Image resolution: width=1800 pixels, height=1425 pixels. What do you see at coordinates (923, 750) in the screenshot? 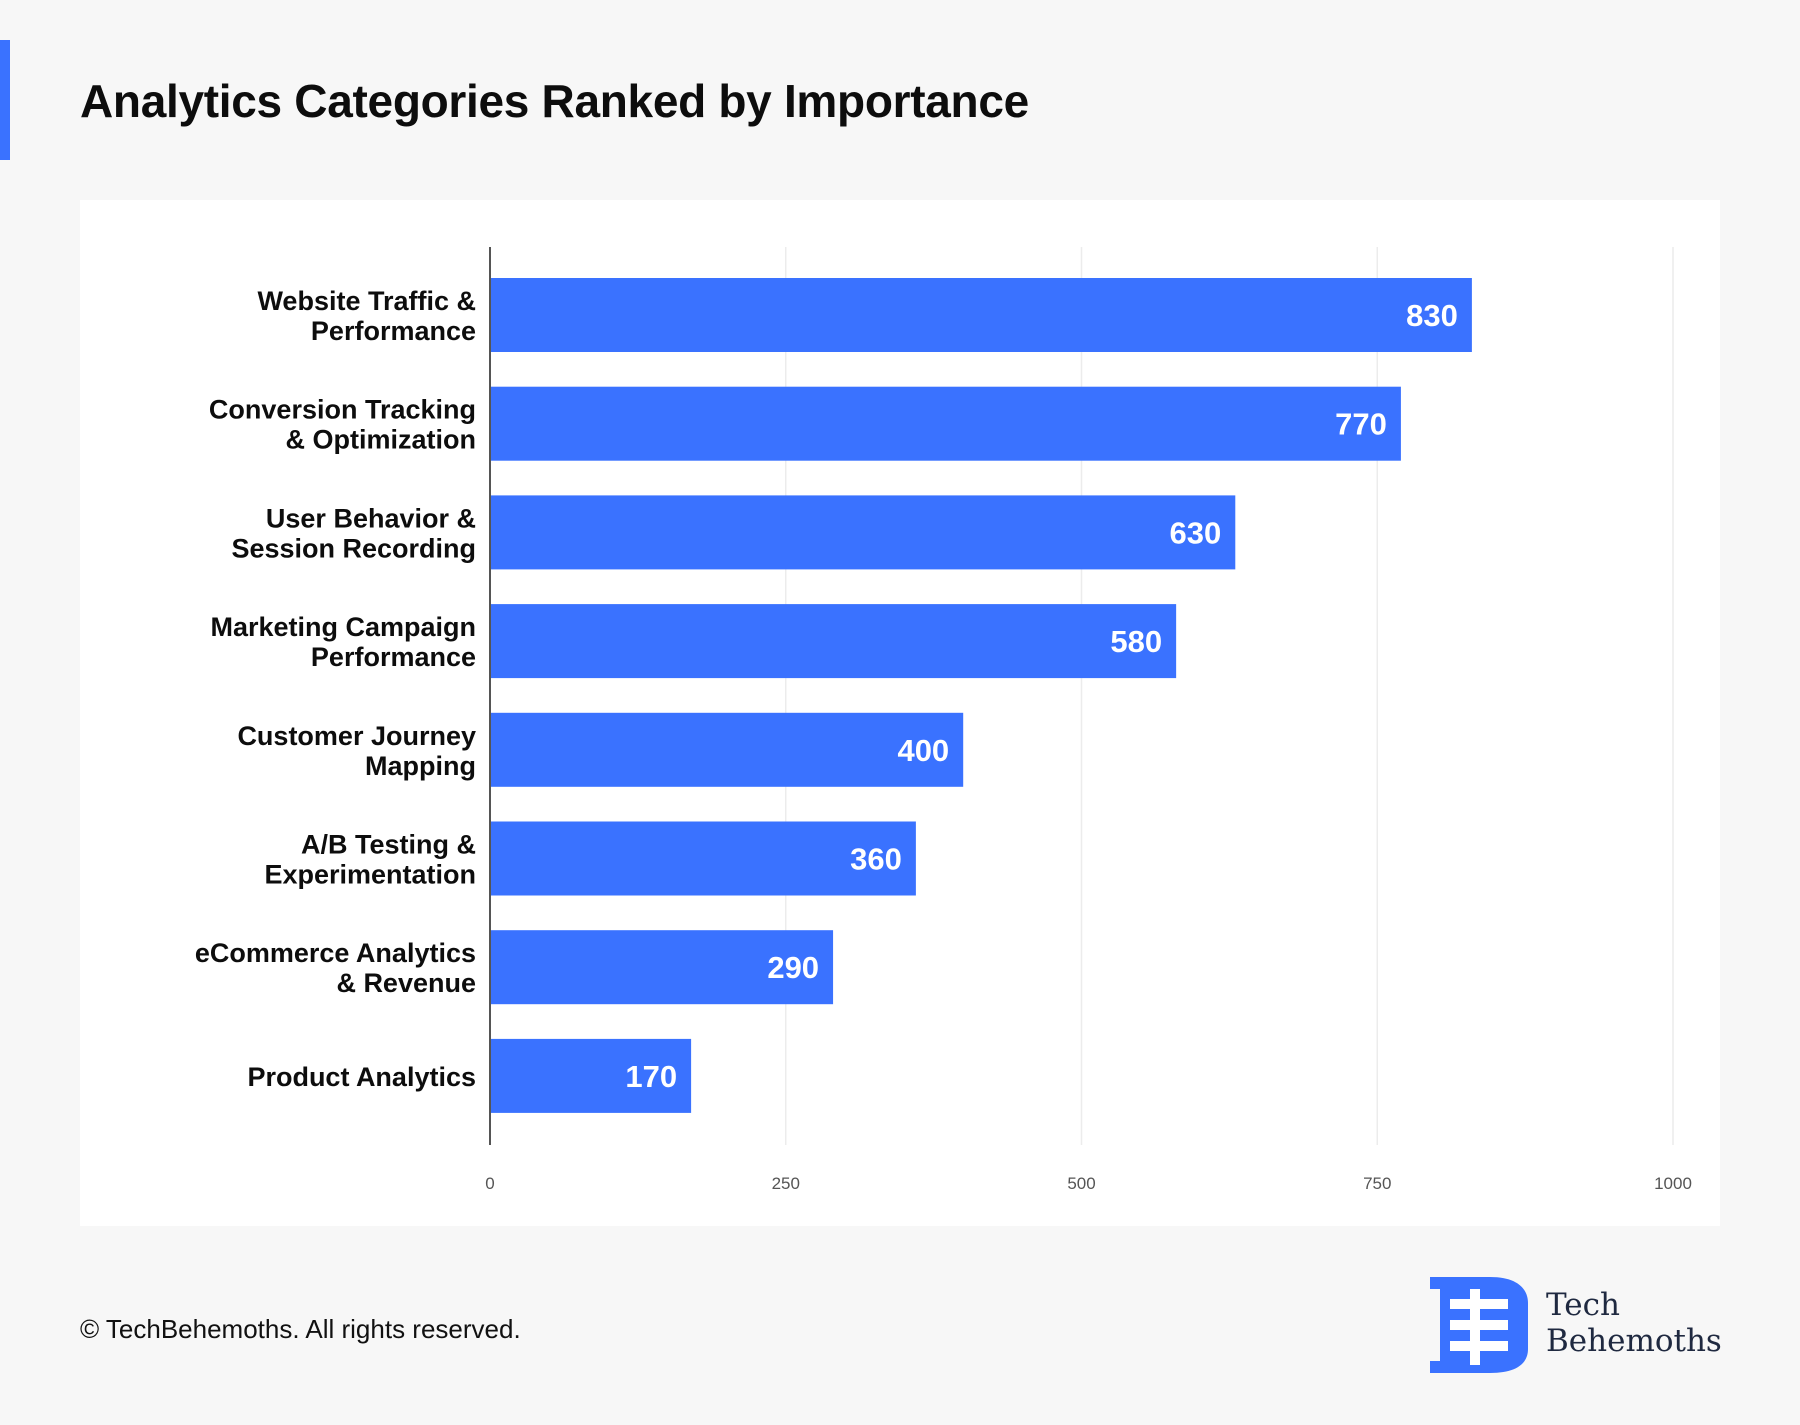
I see `bar-value-label: 400` at bounding box center [923, 750].